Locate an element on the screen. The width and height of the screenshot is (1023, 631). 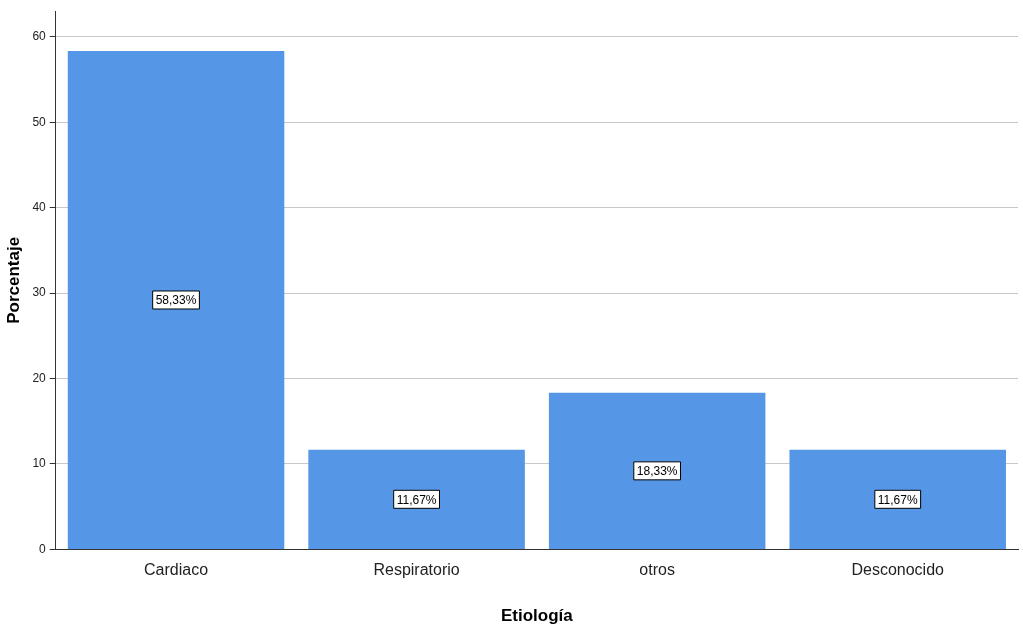
x-tick-label: otros is located at coordinates (657, 570).